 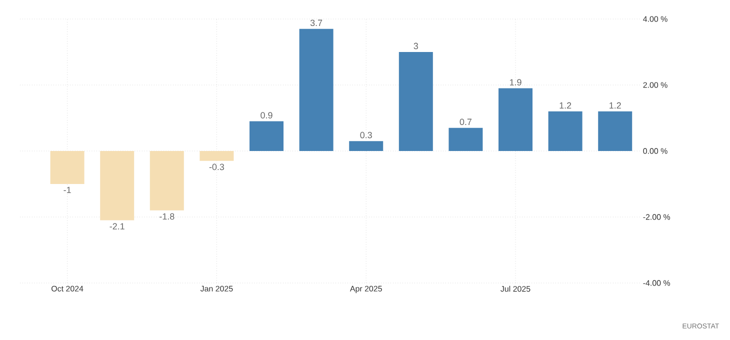 What do you see at coordinates (117, 226) in the screenshot?
I see `data-label: -2.1` at bounding box center [117, 226].